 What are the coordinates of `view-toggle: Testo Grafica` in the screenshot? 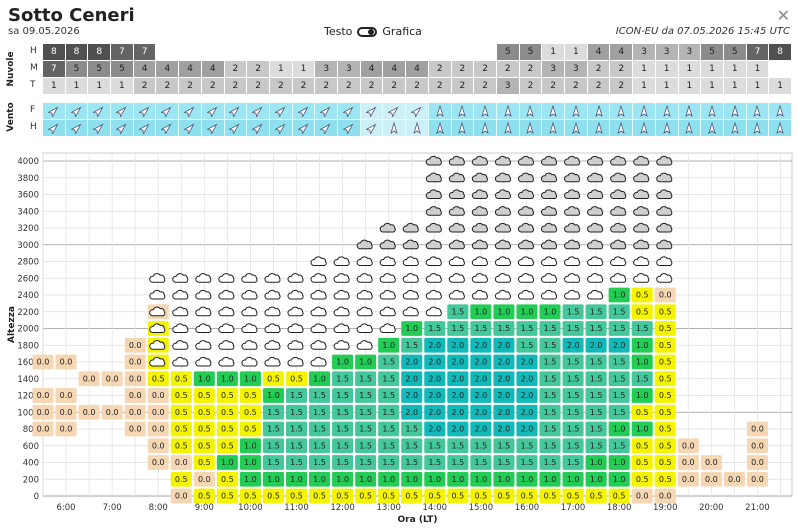 It's located at (373, 31).